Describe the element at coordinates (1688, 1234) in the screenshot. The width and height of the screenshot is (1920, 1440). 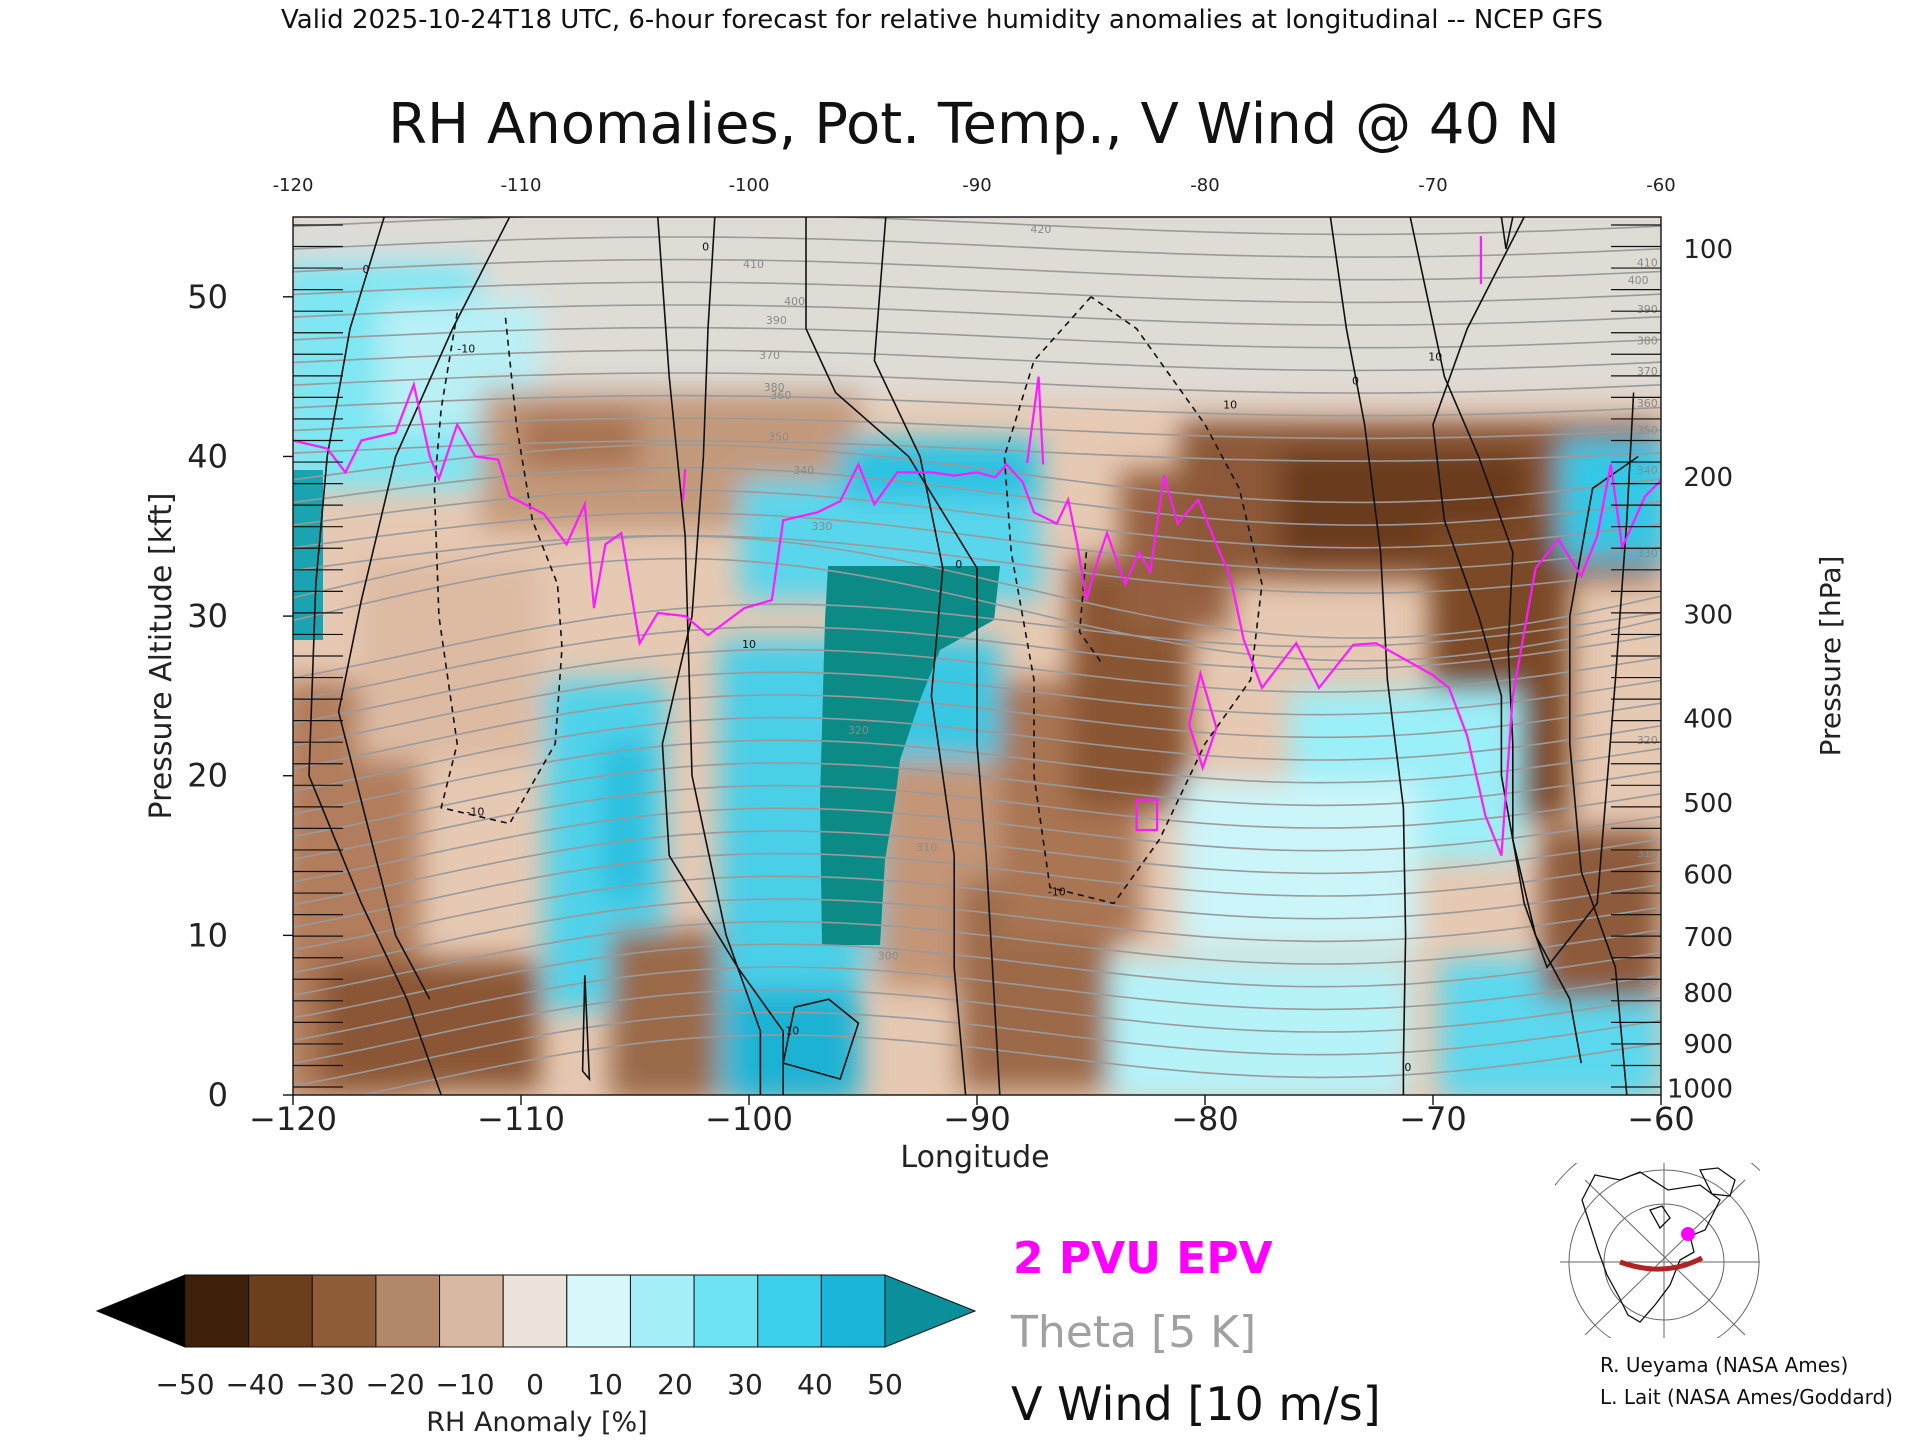
I see `location-marker` at that location.